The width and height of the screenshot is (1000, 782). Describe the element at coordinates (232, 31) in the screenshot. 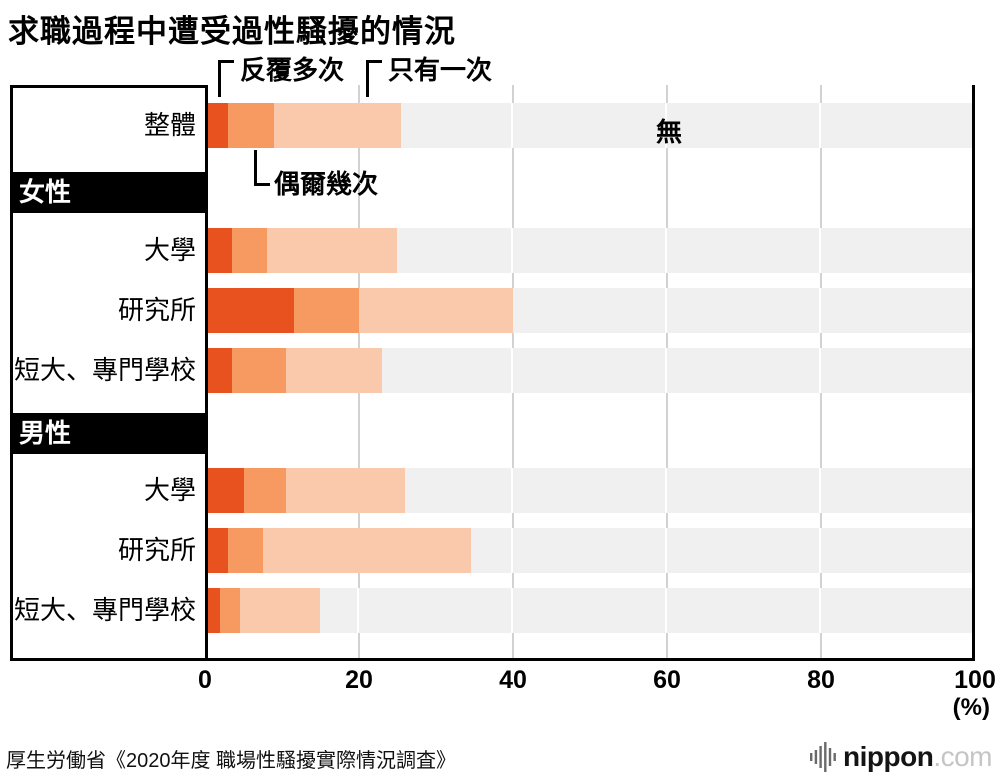

I see `chart-title: 求職過程中遭受過性騷擾的情況` at that location.